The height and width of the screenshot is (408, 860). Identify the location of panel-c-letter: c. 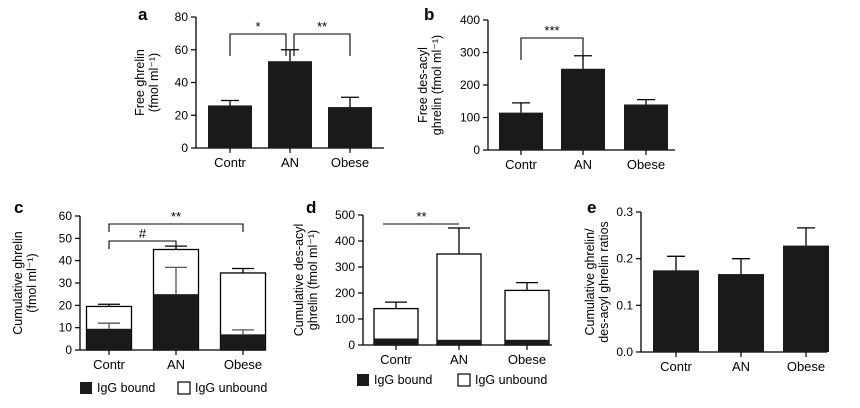
(18, 207).